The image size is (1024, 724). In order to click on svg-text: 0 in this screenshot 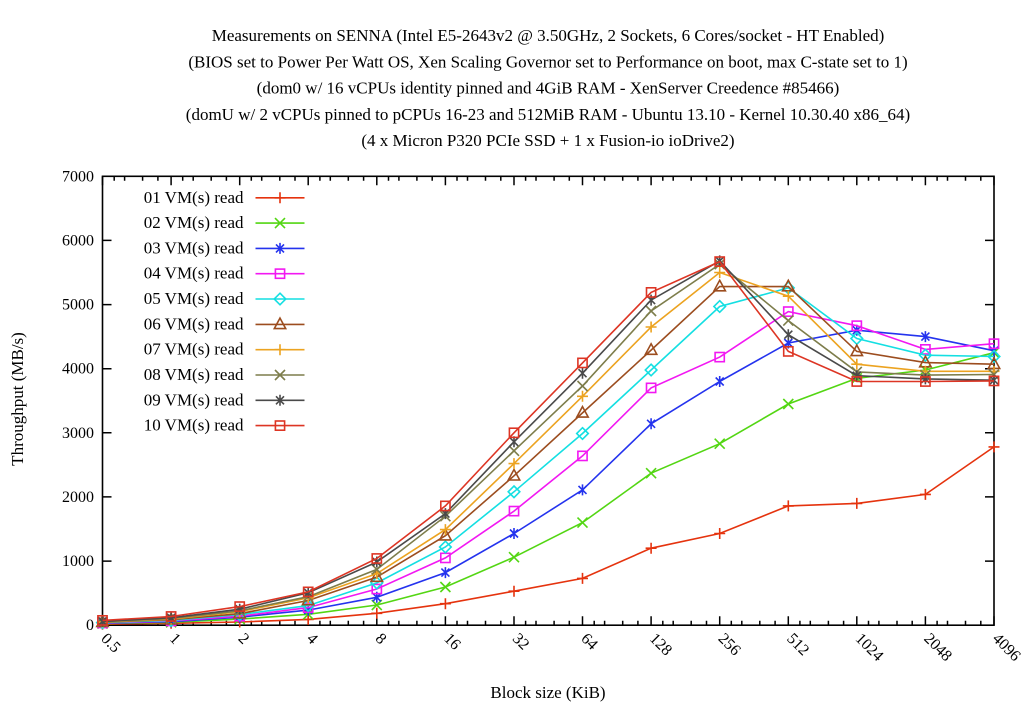, I will do `click(90, 625)`.